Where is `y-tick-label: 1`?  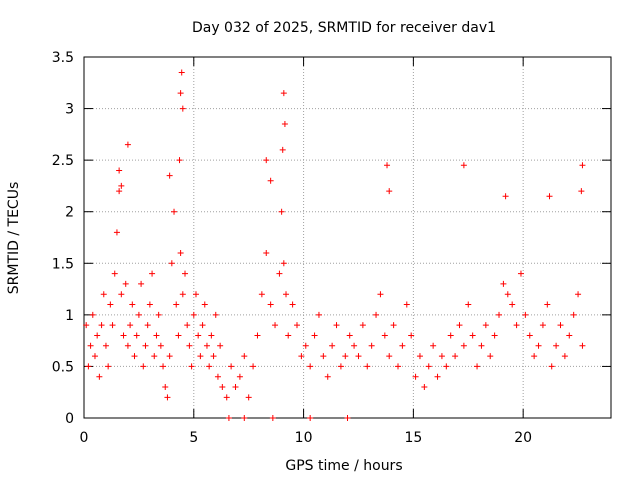 y-tick-label: 1 is located at coordinates (69, 316).